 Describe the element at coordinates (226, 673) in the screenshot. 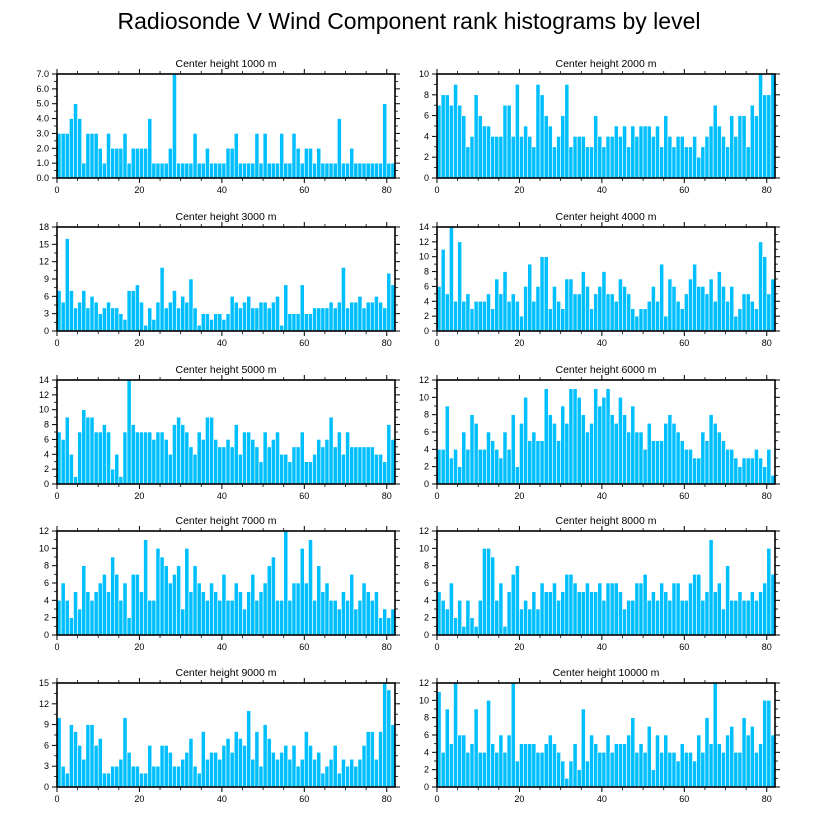

I see `panel-title: Center height 9000 m` at that location.